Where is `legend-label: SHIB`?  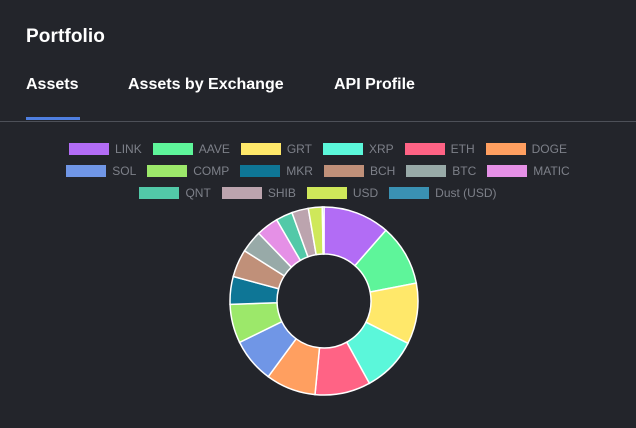
legend-label: SHIB is located at coordinates (281, 193).